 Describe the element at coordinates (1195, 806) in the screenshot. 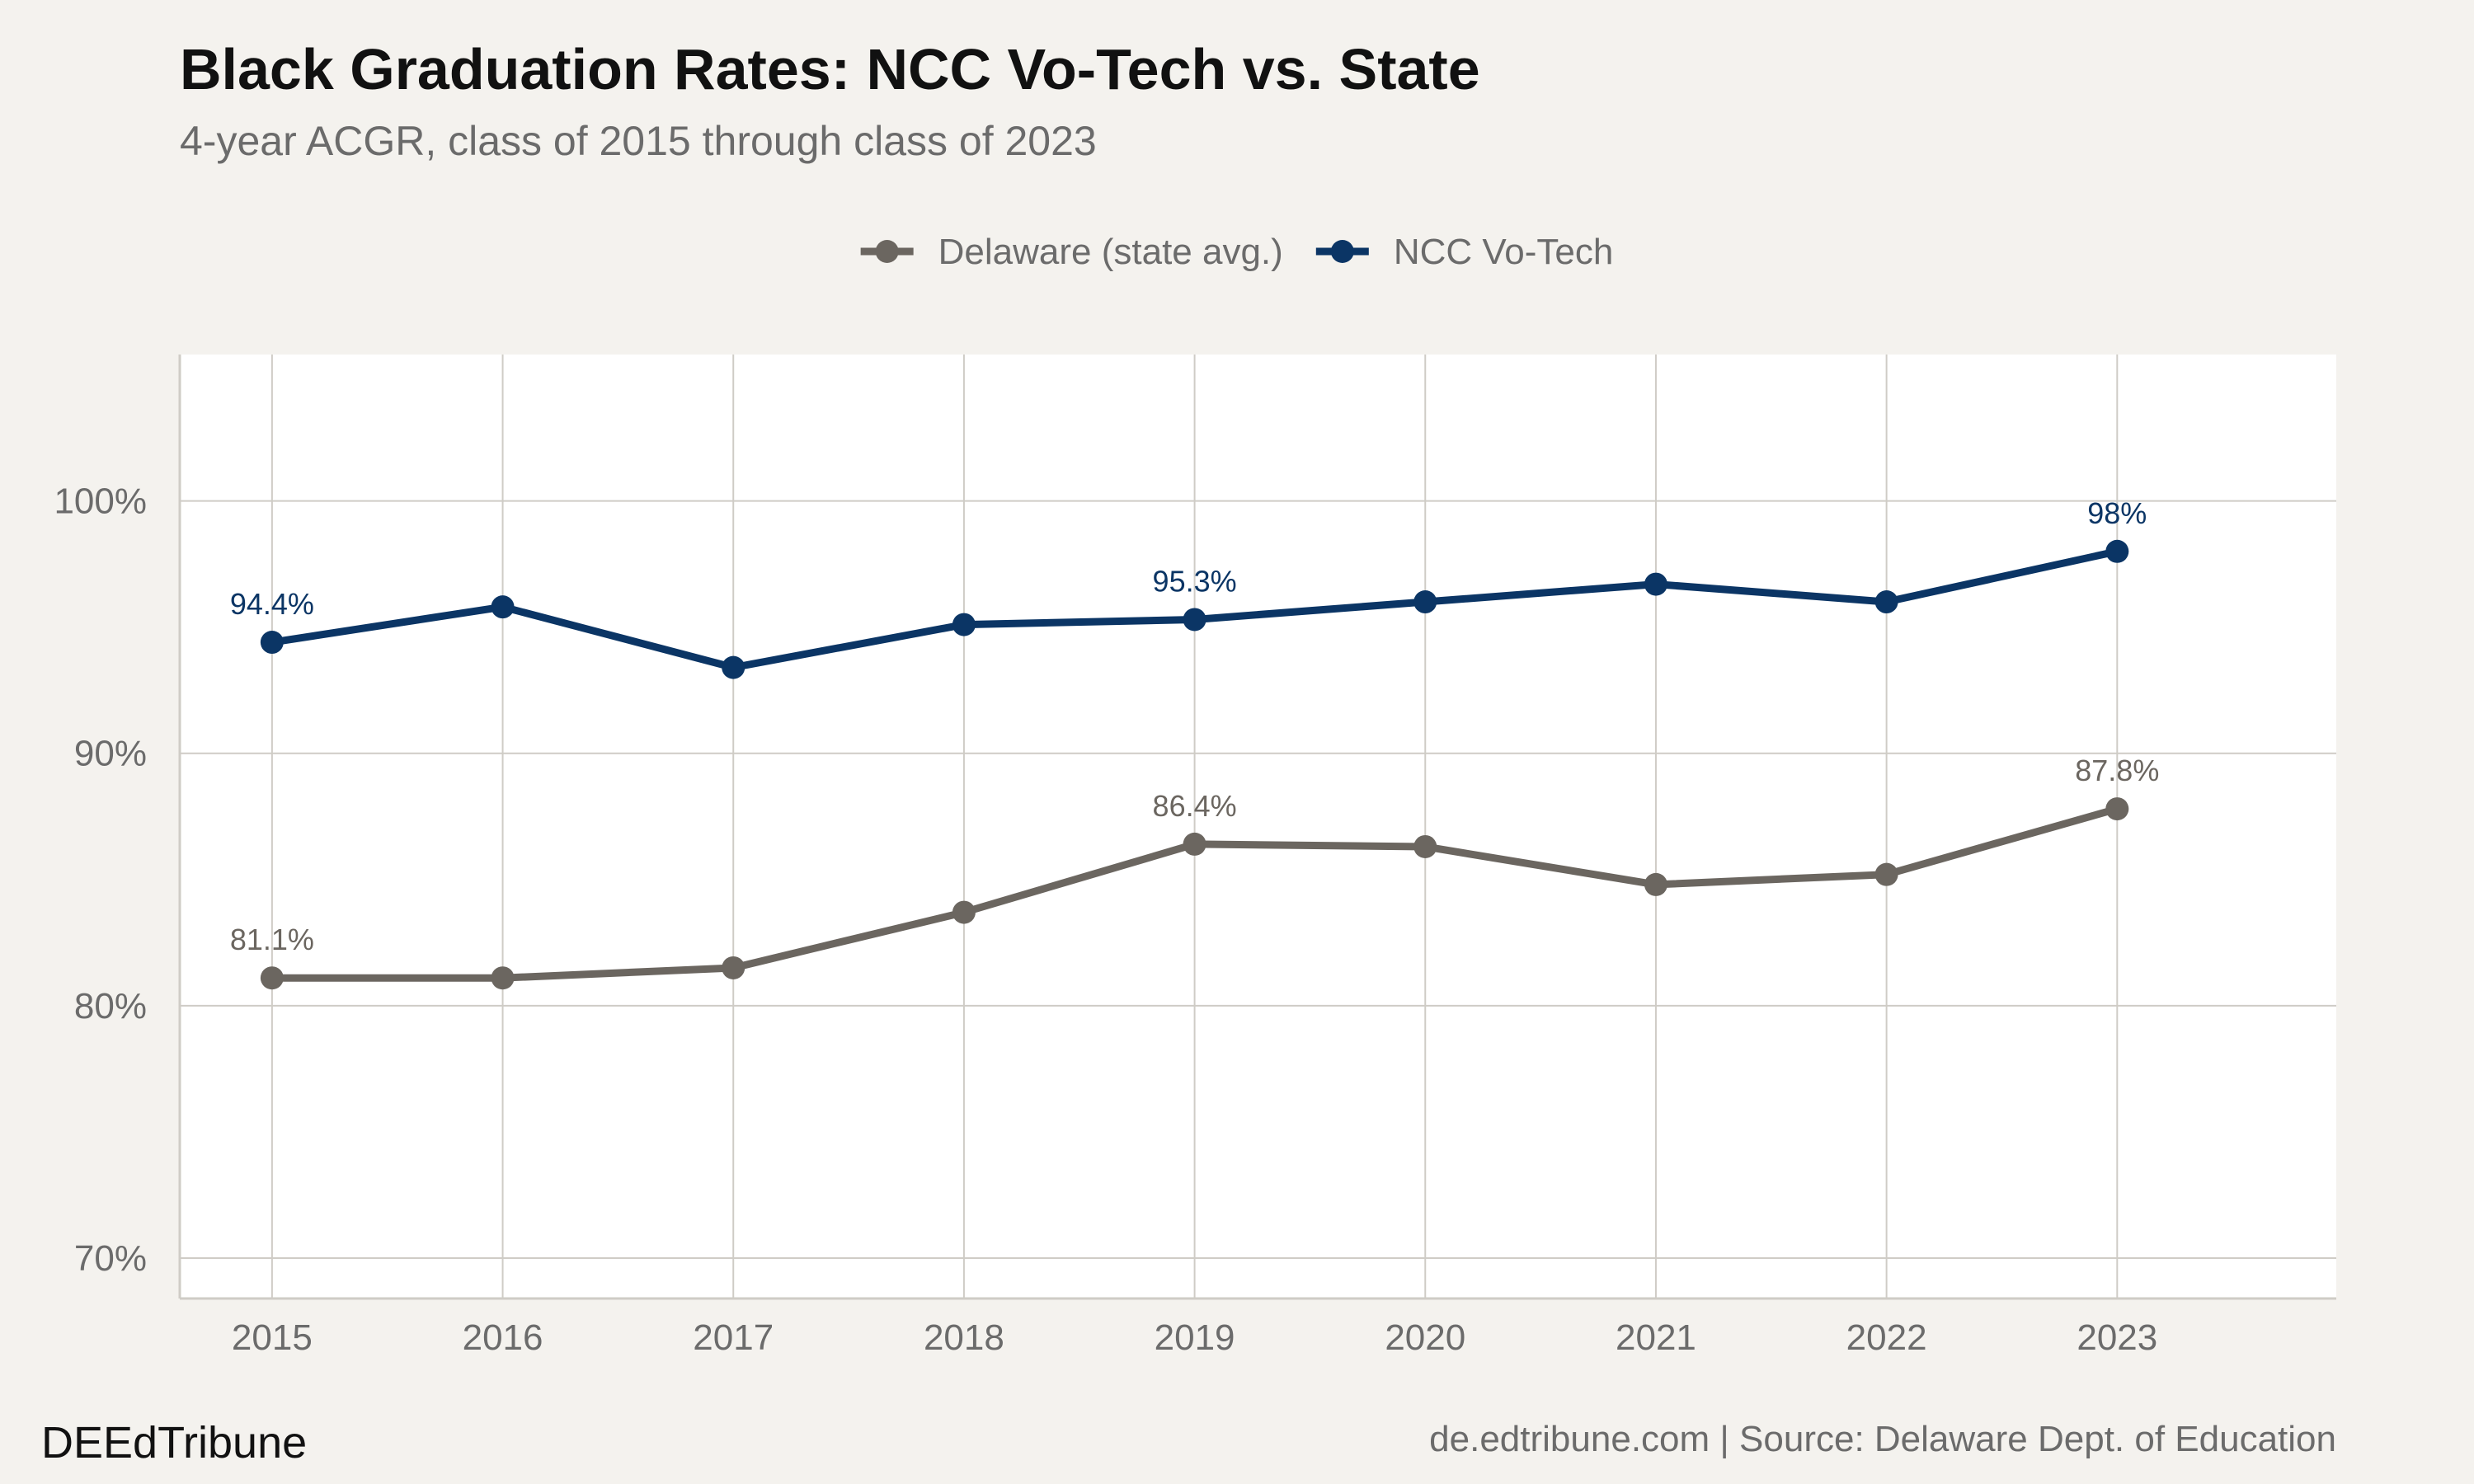

I see `series-0-data-label: 86.4%` at that location.